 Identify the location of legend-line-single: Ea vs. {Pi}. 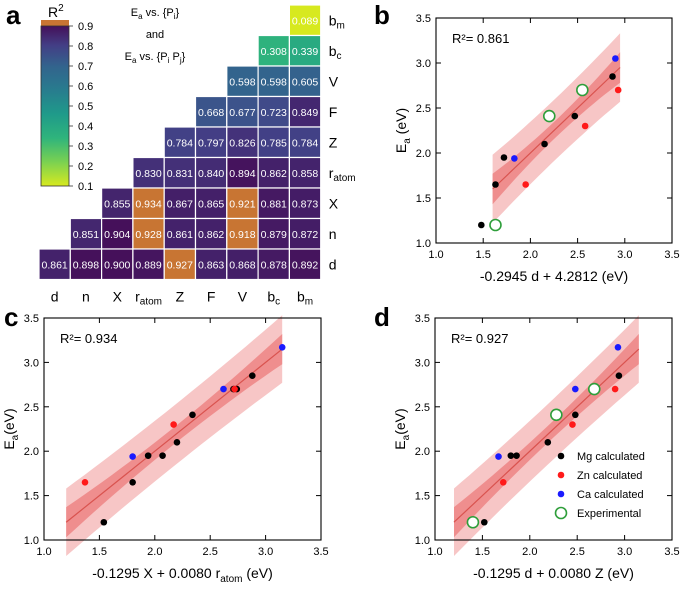
(155, 14).